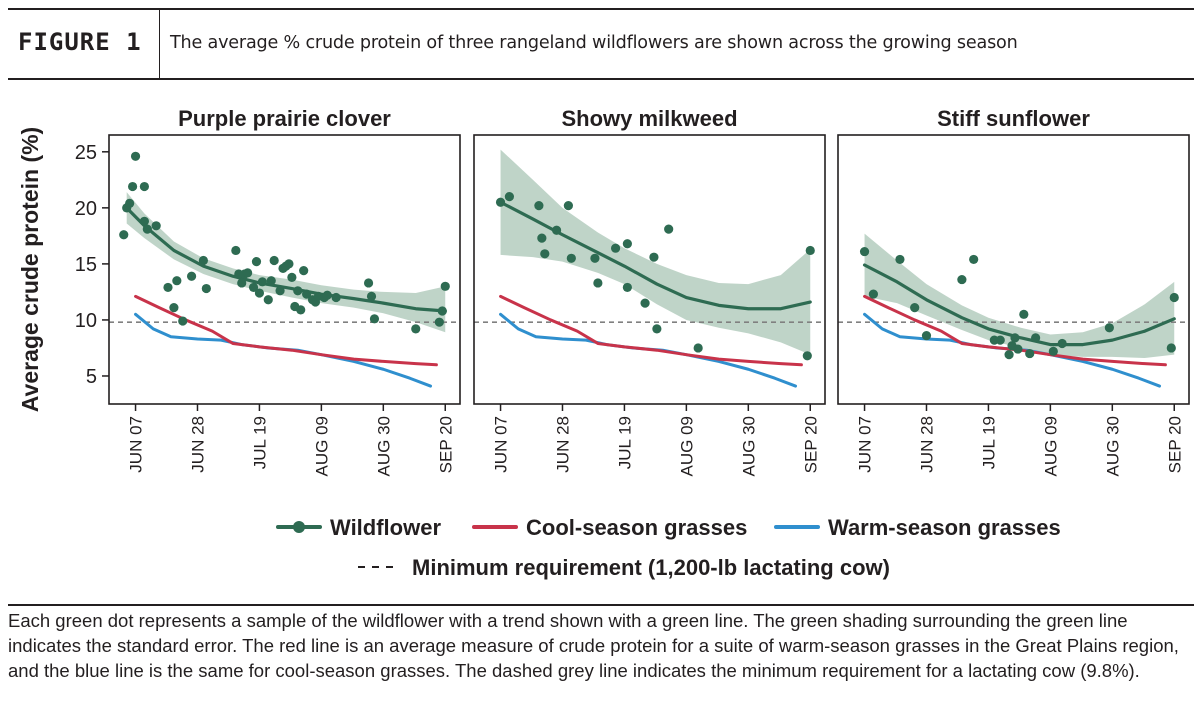 This screenshot has width=1200, height=723. What do you see at coordinates (30, 269) in the screenshot?
I see `y-axis-label: Average crude protein (%)` at bounding box center [30, 269].